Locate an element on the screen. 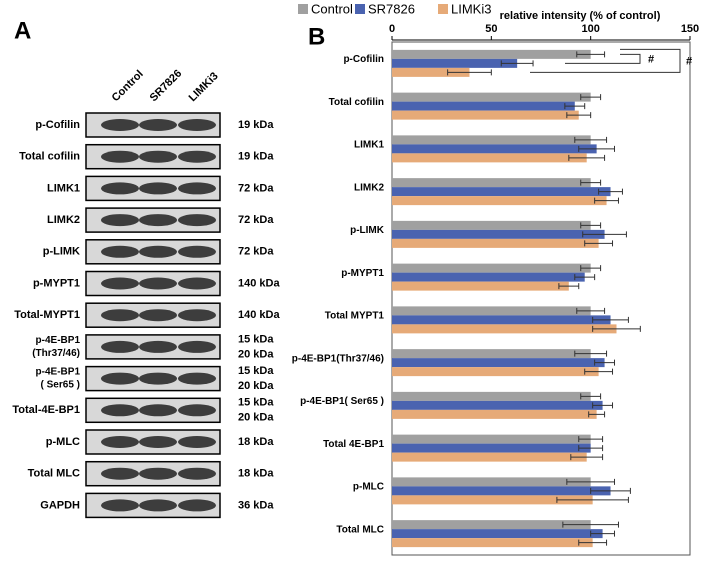 Image resolution: width=705 pixels, height=563 pixels. x-tick-label: 150 is located at coordinates (690, 29).